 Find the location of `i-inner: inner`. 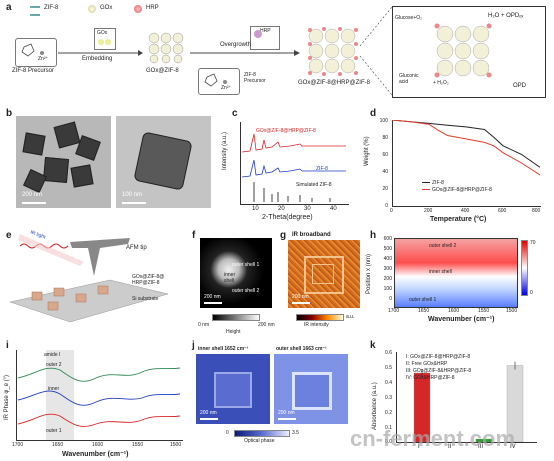

i-inner: inner is located at coordinates (54, 389).